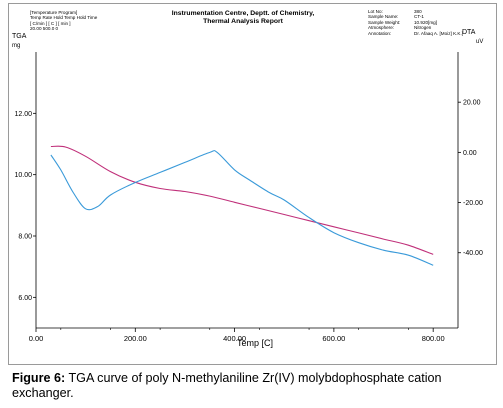 The width and height of the screenshot is (503, 408). I want to click on info-row-lot: Lot No: 380, so click(415, 11).